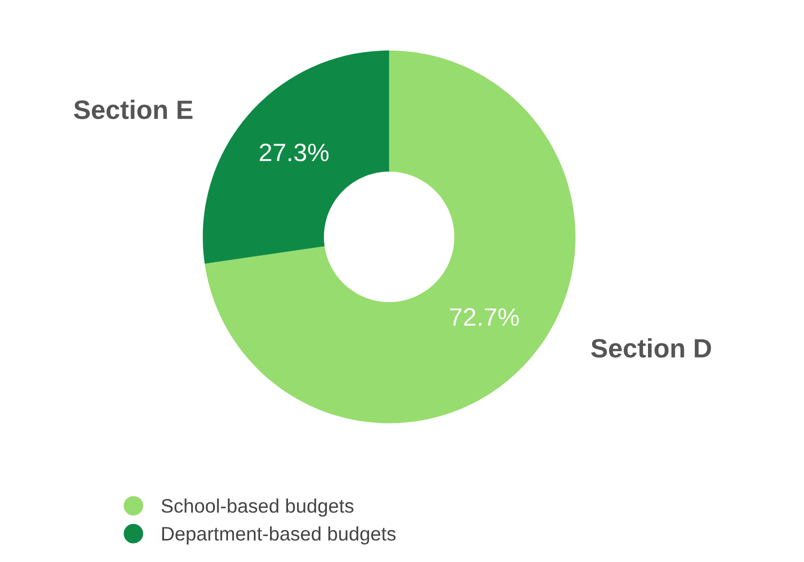 This screenshot has width=804, height=562. What do you see at coordinates (651, 348) in the screenshot?
I see `text: Section D` at bounding box center [651, 348].